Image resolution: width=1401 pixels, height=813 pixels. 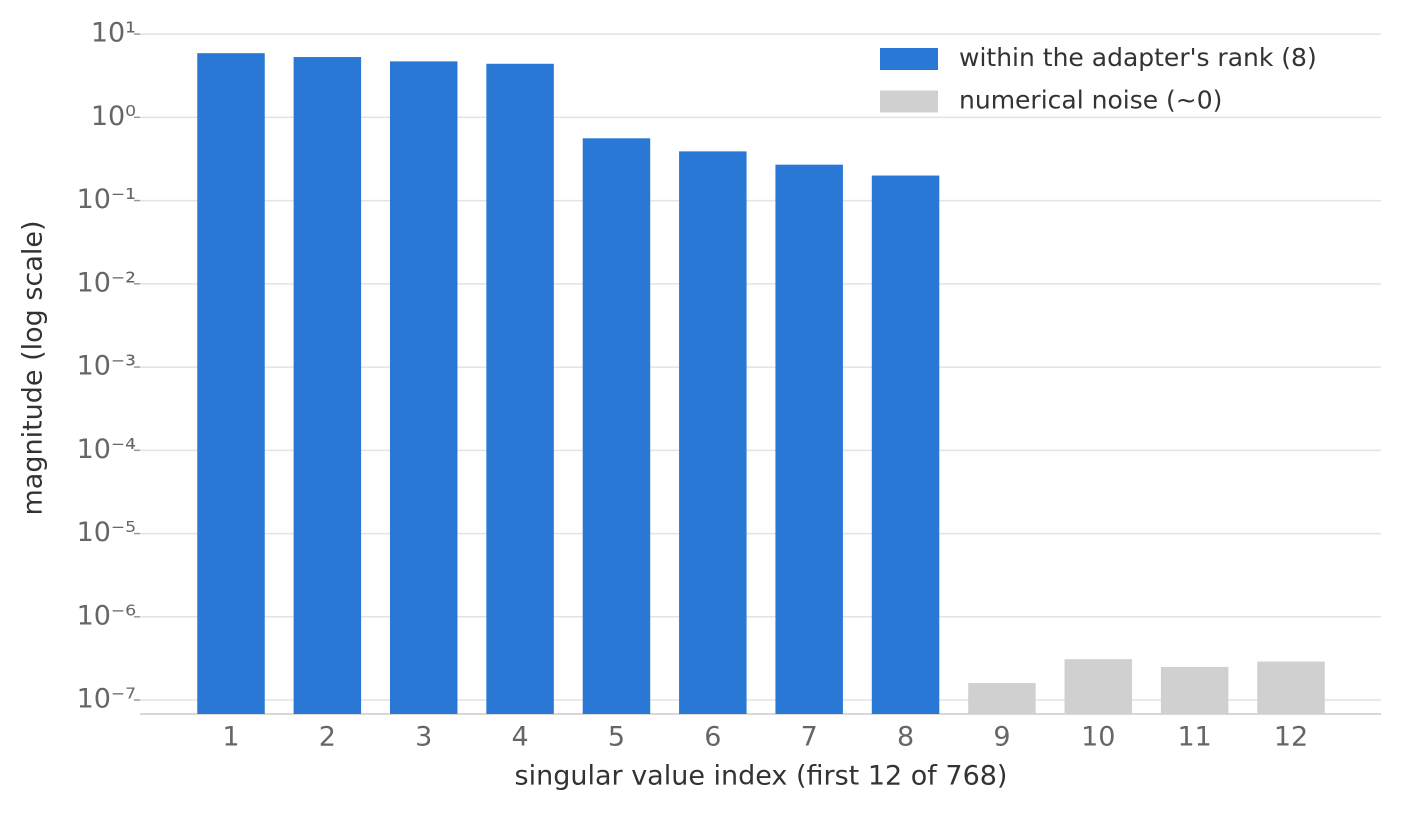 What do you see at coordinates (1291, 737) in the screenshot?
I see `x-tick-label: 12` at bounding box center [1291, 737].